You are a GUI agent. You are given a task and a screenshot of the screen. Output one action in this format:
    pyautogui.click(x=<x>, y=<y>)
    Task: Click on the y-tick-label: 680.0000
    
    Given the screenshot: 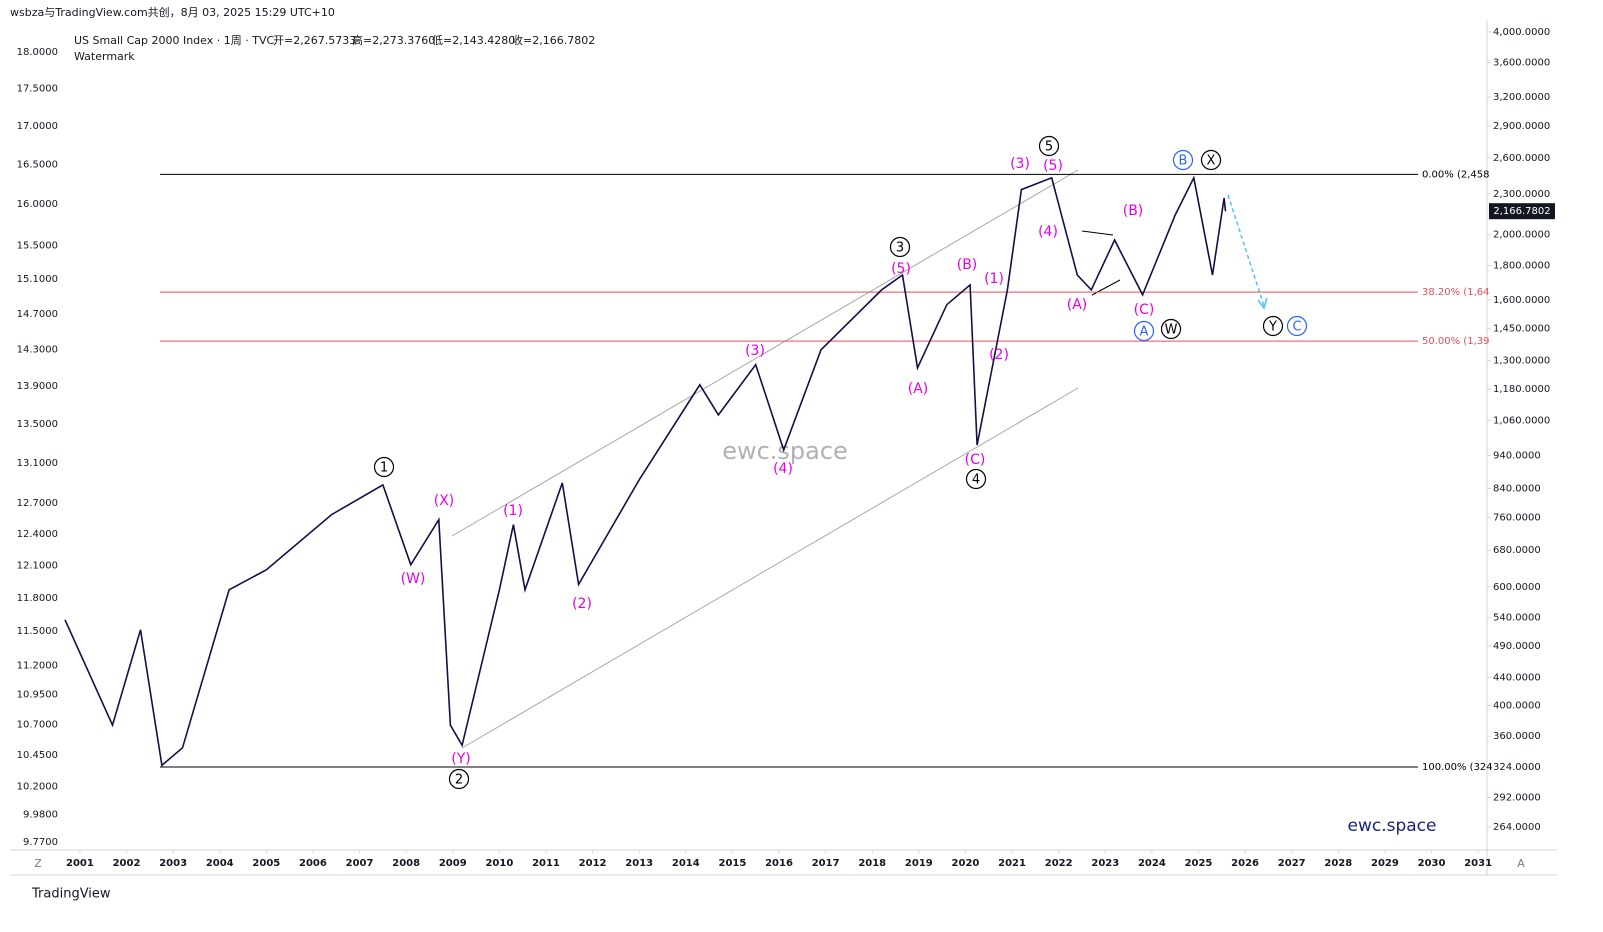 What is the action you would take?
    pyautogui.click(x=1517, y=550)
    